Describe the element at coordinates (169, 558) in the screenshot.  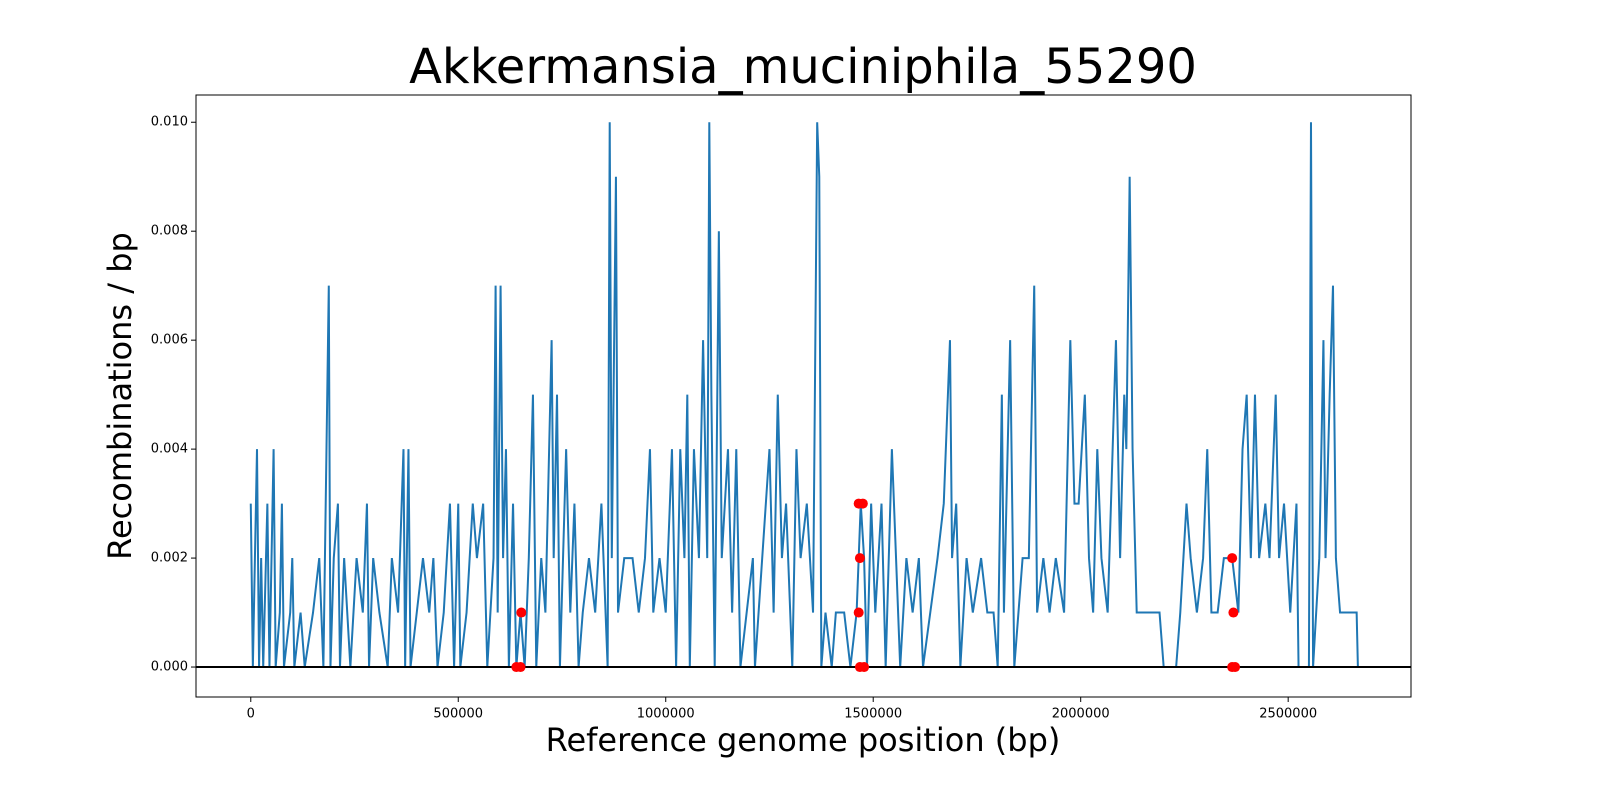
I see `y-tick-label: 0.002` at that location.